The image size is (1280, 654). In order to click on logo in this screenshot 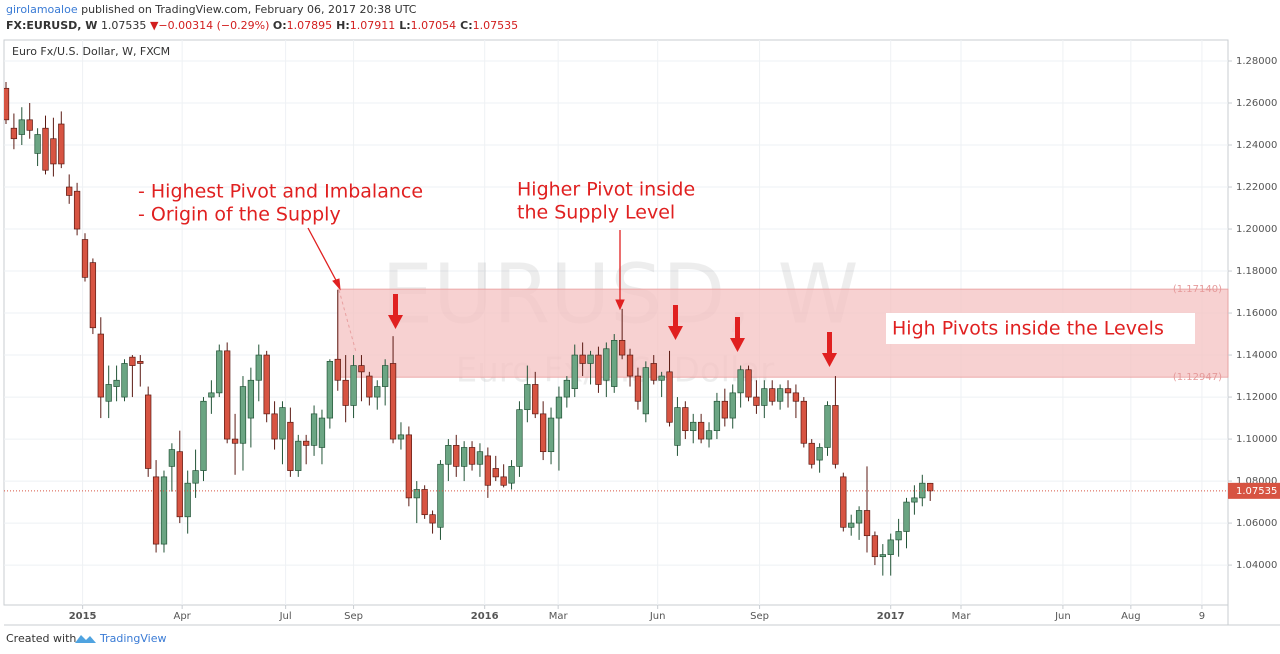, I will do `click(85, 639)`.